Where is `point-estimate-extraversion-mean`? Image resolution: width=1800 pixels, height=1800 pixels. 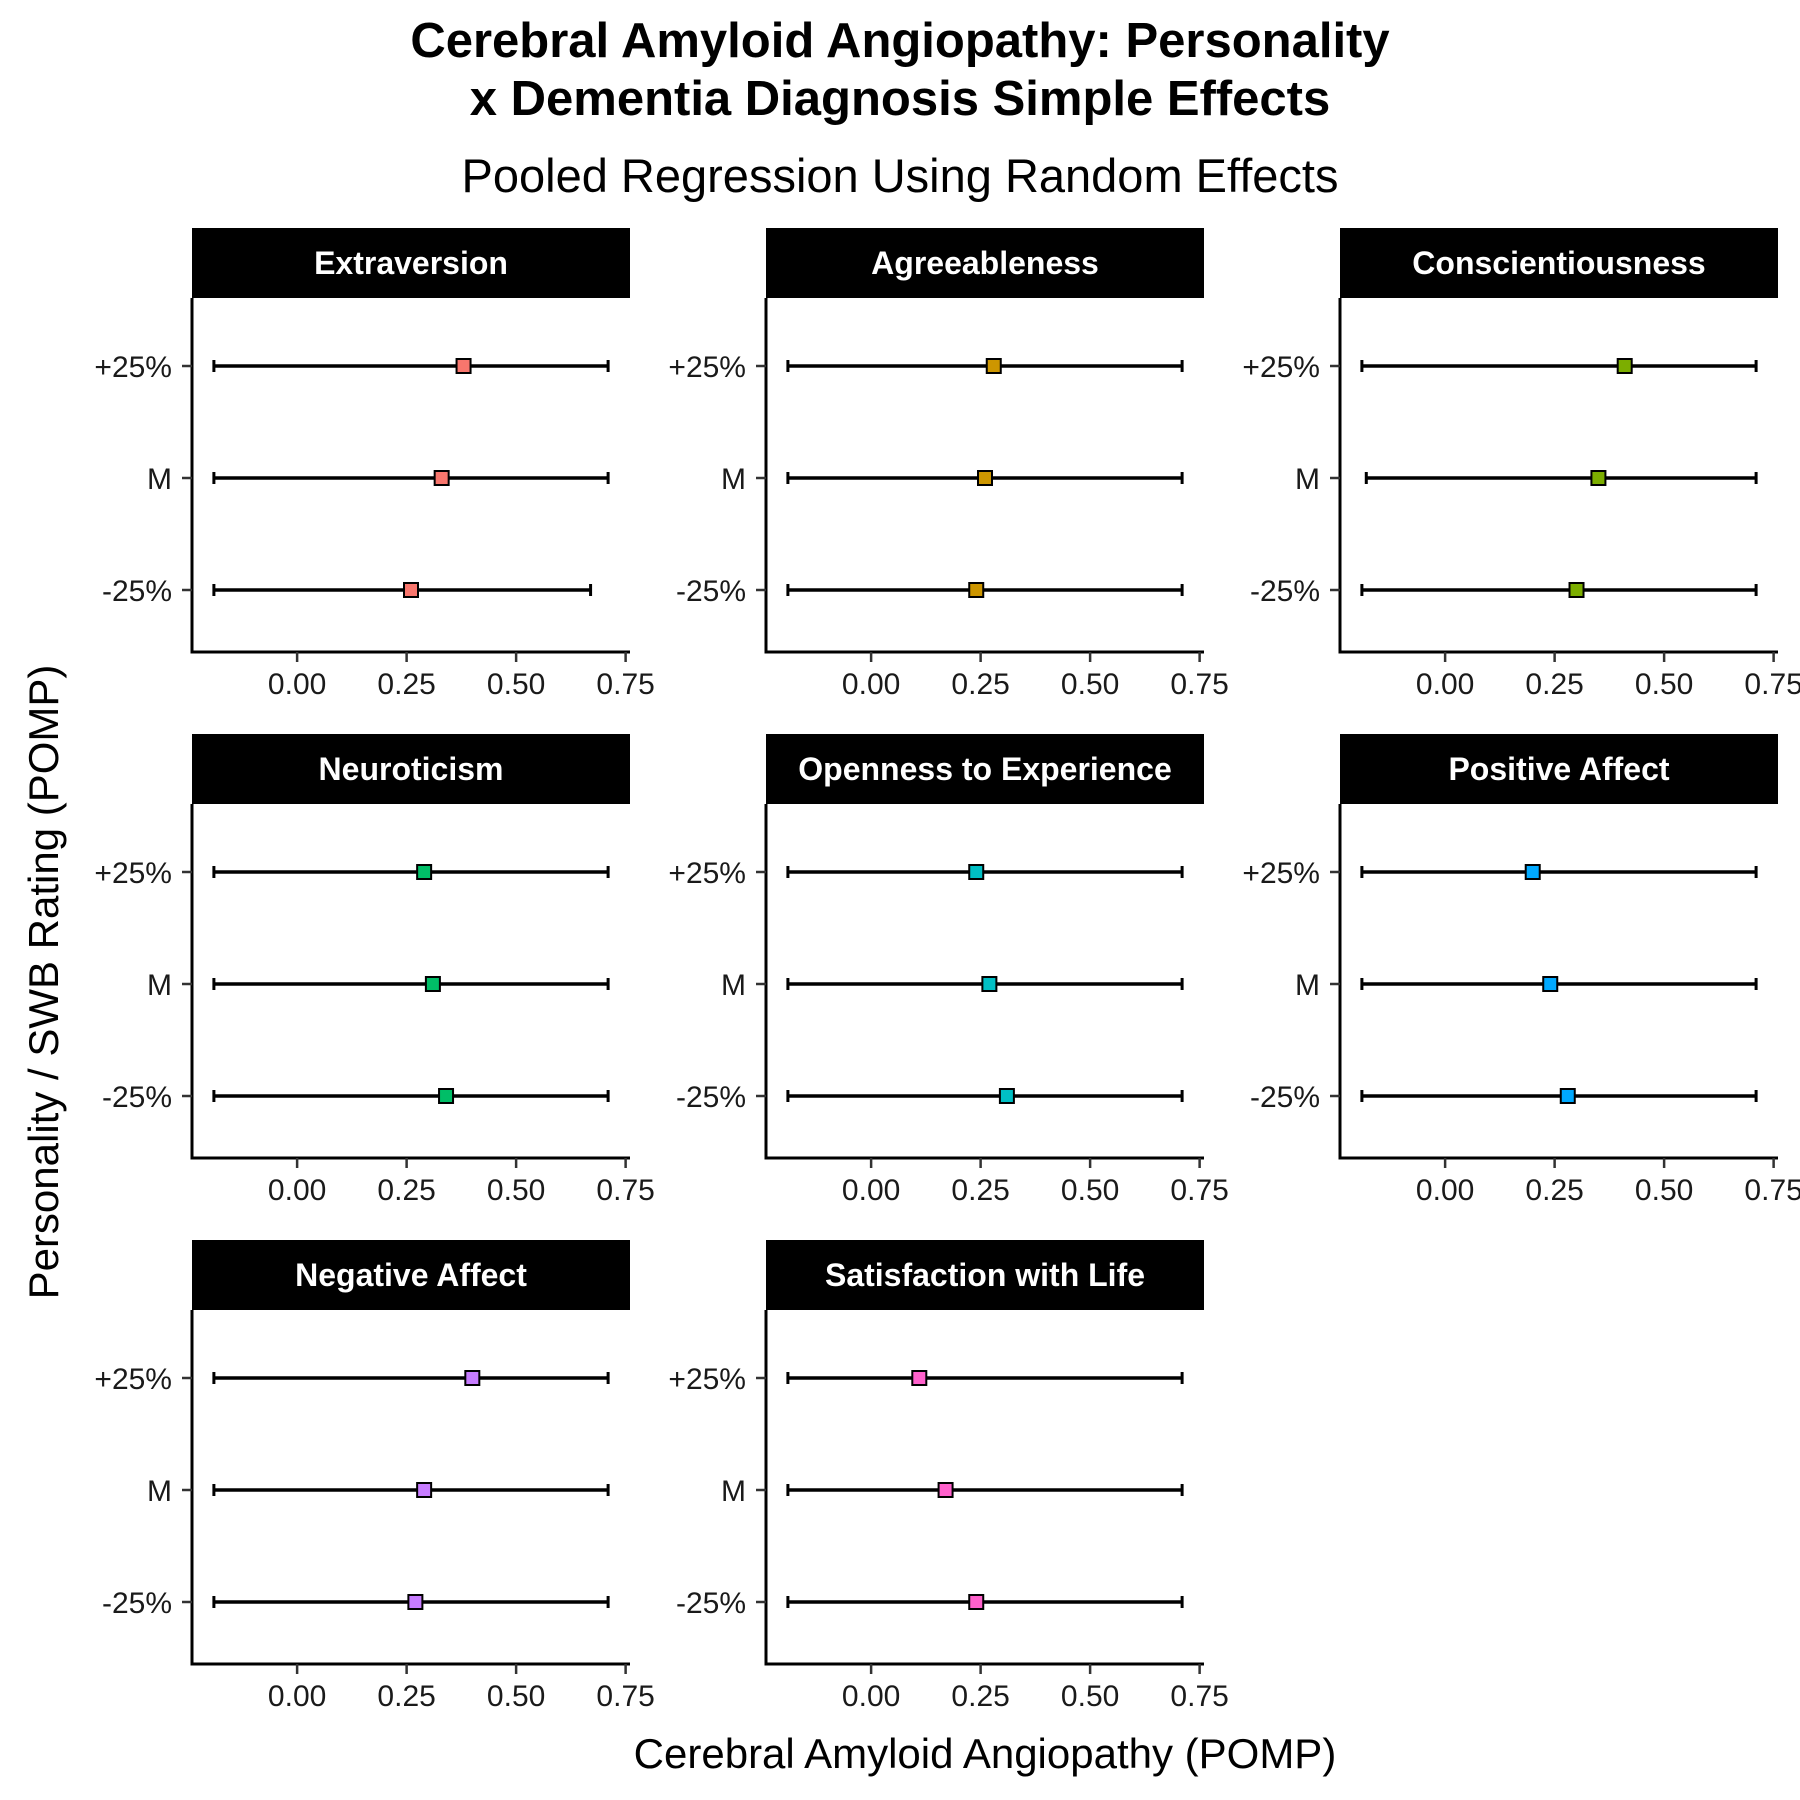 point-estimate-extraversion-mean is located at coordinates (441, 478).